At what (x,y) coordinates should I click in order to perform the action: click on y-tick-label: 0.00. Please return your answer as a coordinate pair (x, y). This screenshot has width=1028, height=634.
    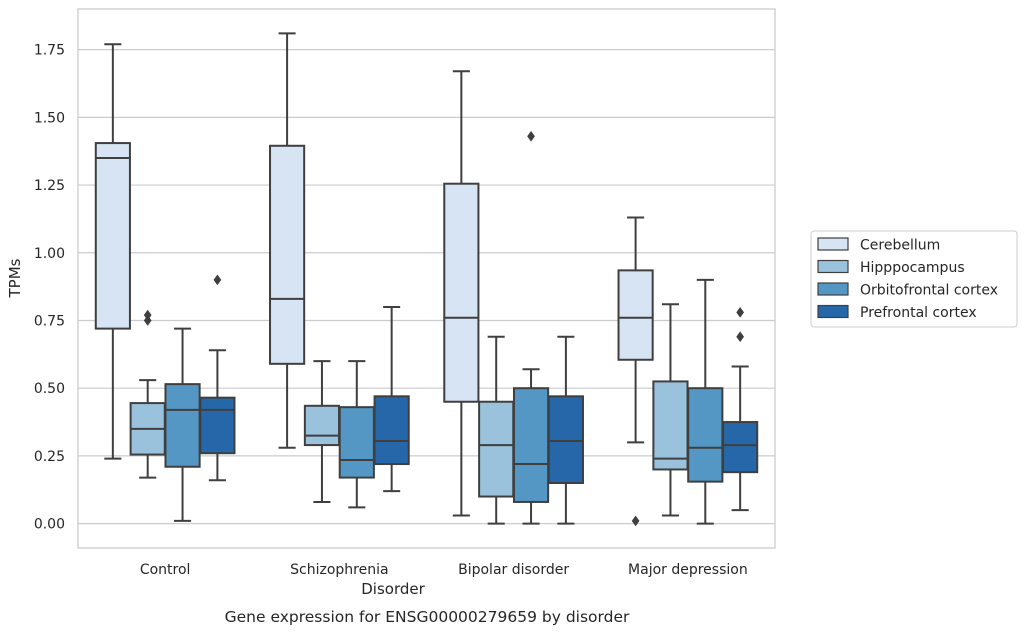
    Looking at the image, I should click on (49, 525).